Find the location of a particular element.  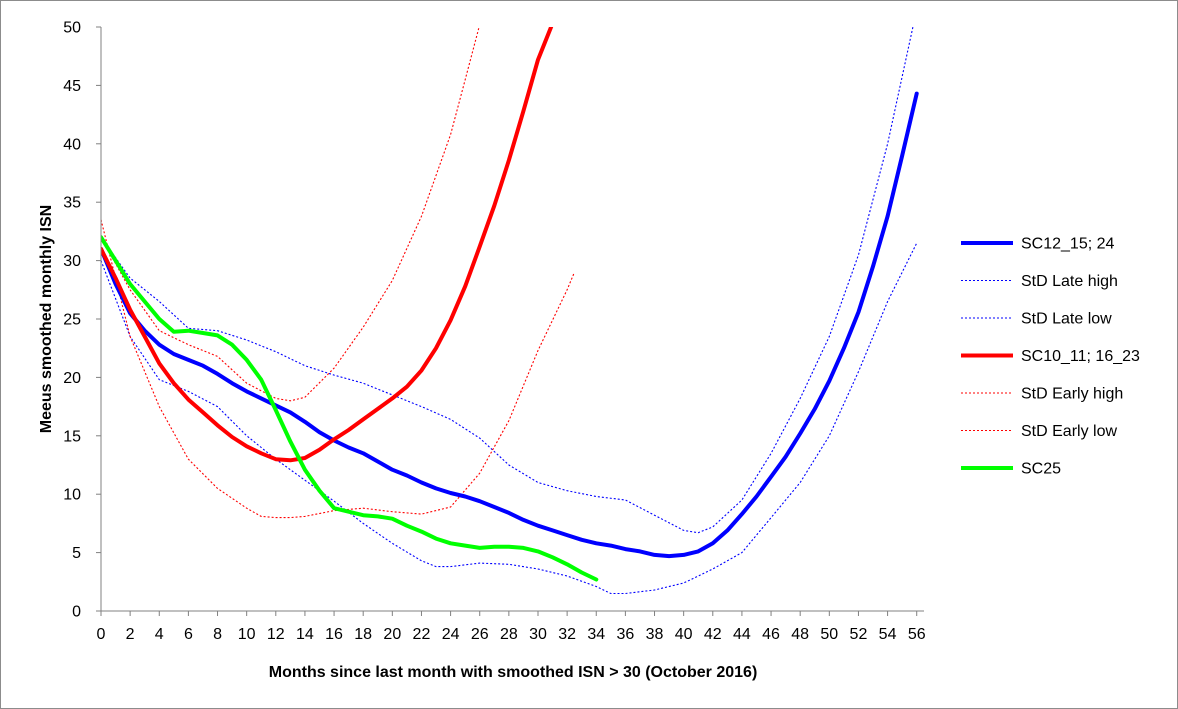

x-tick-label: 26 is located at coordinates (480, 634).